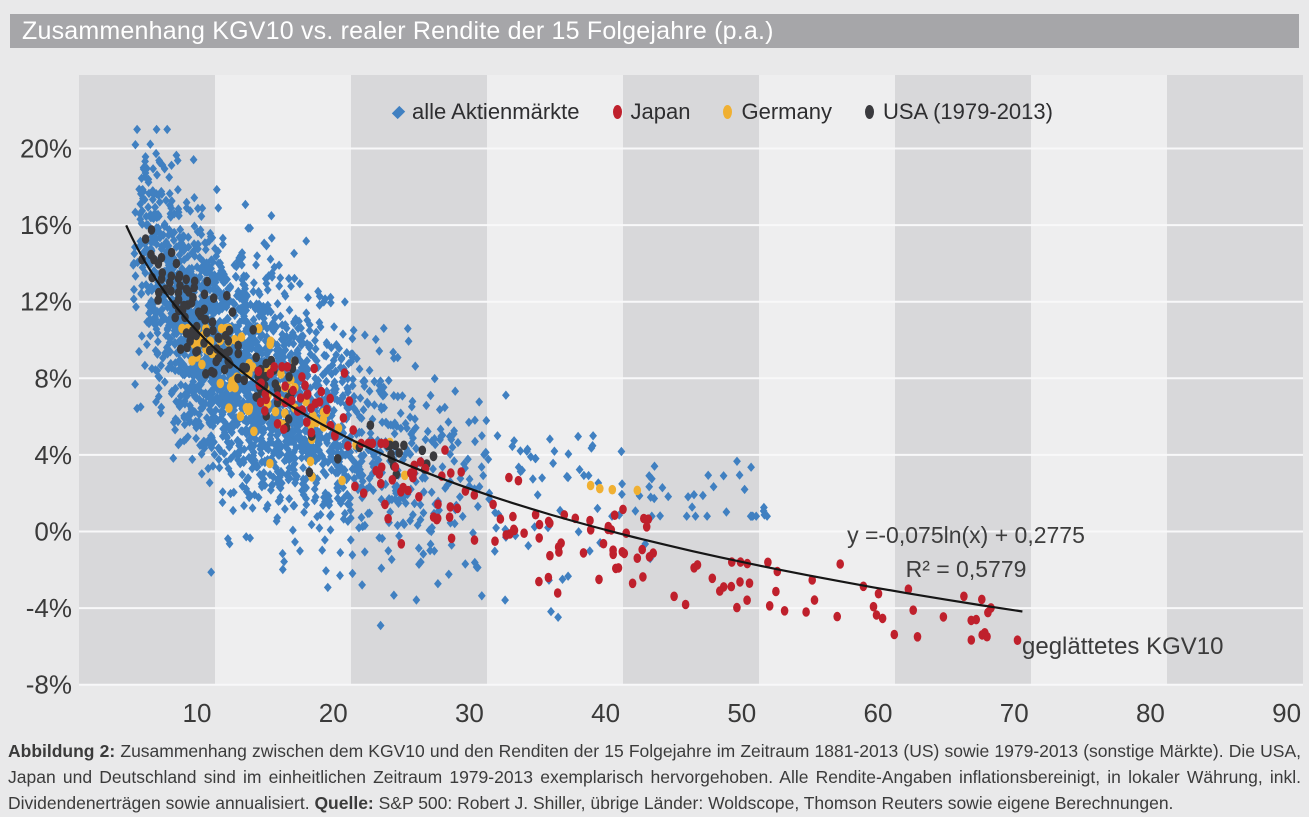 The width and height of the screenshot is (1309, 817). Describe the element at coordinates (344, 803) in the screenshot. I see `caption-source-label: Quelle:` at that location.